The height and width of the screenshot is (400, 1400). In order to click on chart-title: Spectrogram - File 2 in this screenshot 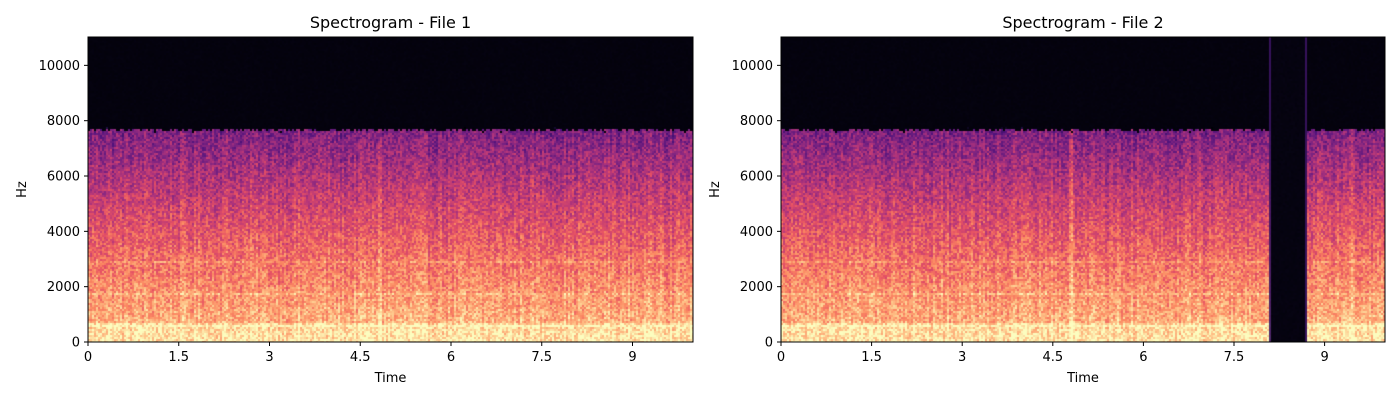, I will do `click(1082, 22)`.